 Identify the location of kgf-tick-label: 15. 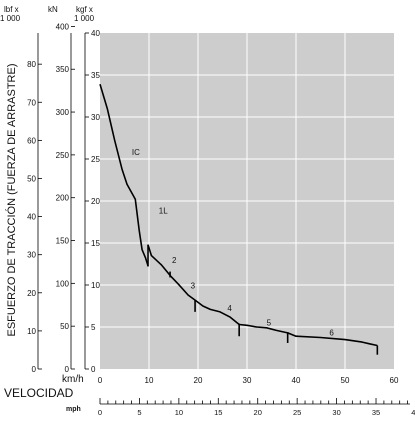
(95, 243).